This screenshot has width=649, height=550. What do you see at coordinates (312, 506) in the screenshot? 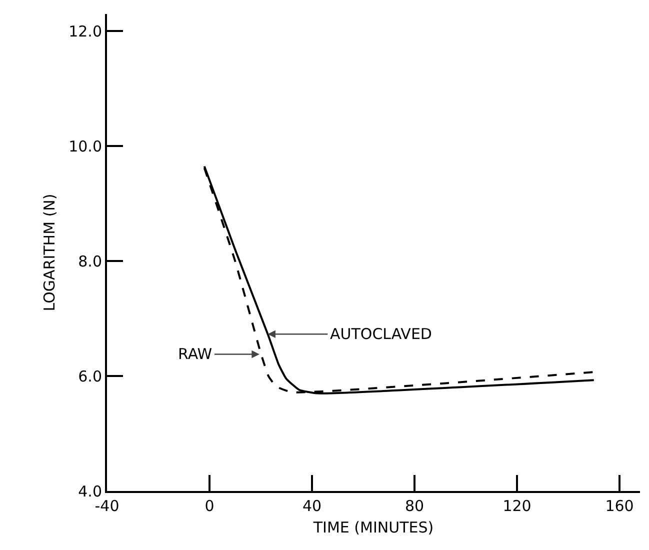
I see `x-tick-label: 40` at bounding box center [312, 506].